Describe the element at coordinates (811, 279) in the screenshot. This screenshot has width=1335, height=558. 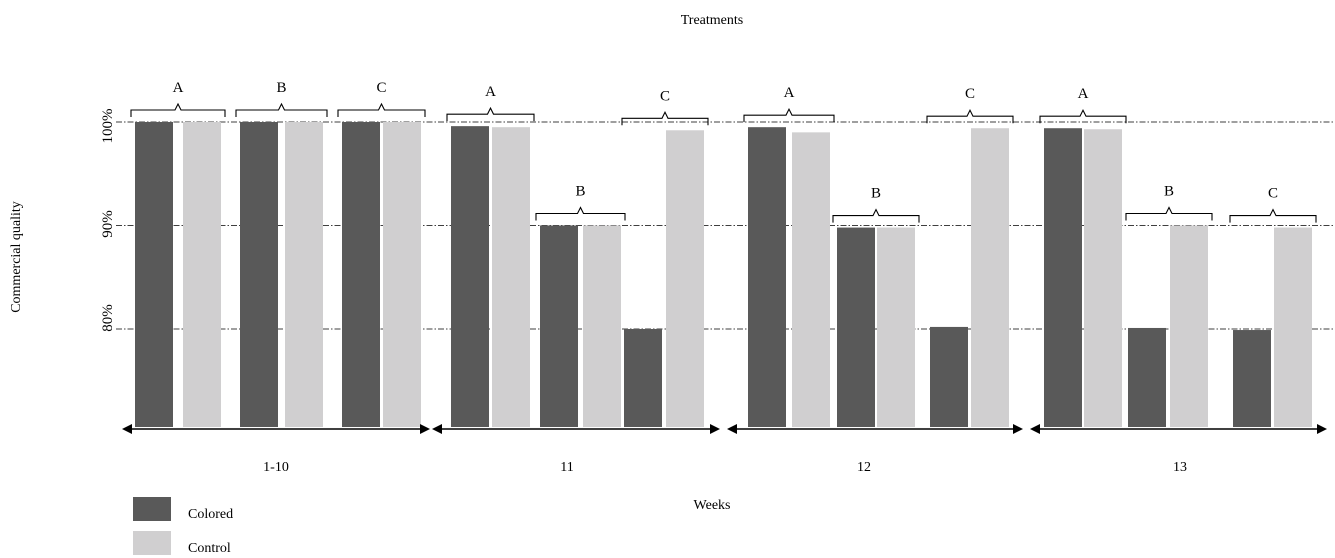
I see `bar-week-12-A-control` at that location.